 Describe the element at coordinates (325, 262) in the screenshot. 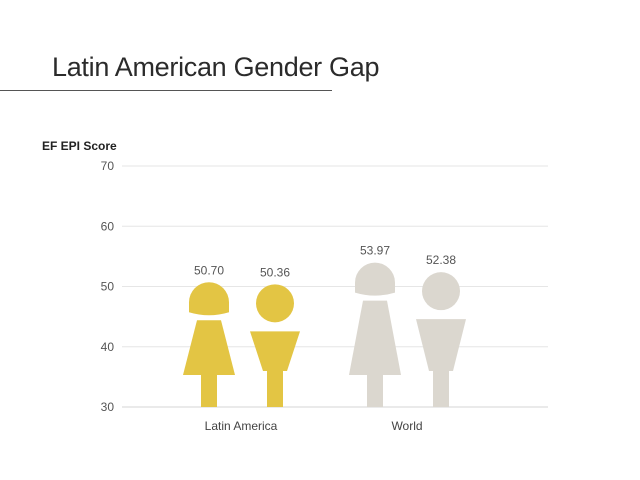

I see `value-labels: 50.70 50.36 53.97 52.38` at that location.